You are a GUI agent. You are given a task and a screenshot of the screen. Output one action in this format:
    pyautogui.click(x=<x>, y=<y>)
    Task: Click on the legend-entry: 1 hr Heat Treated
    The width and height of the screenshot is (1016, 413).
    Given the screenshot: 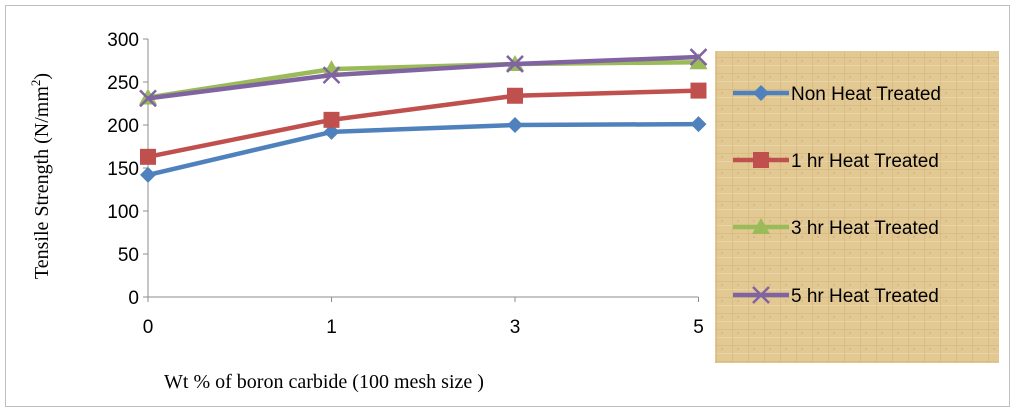 What is the action you would take?
    pyautogui.click(x=836, y=161)
    